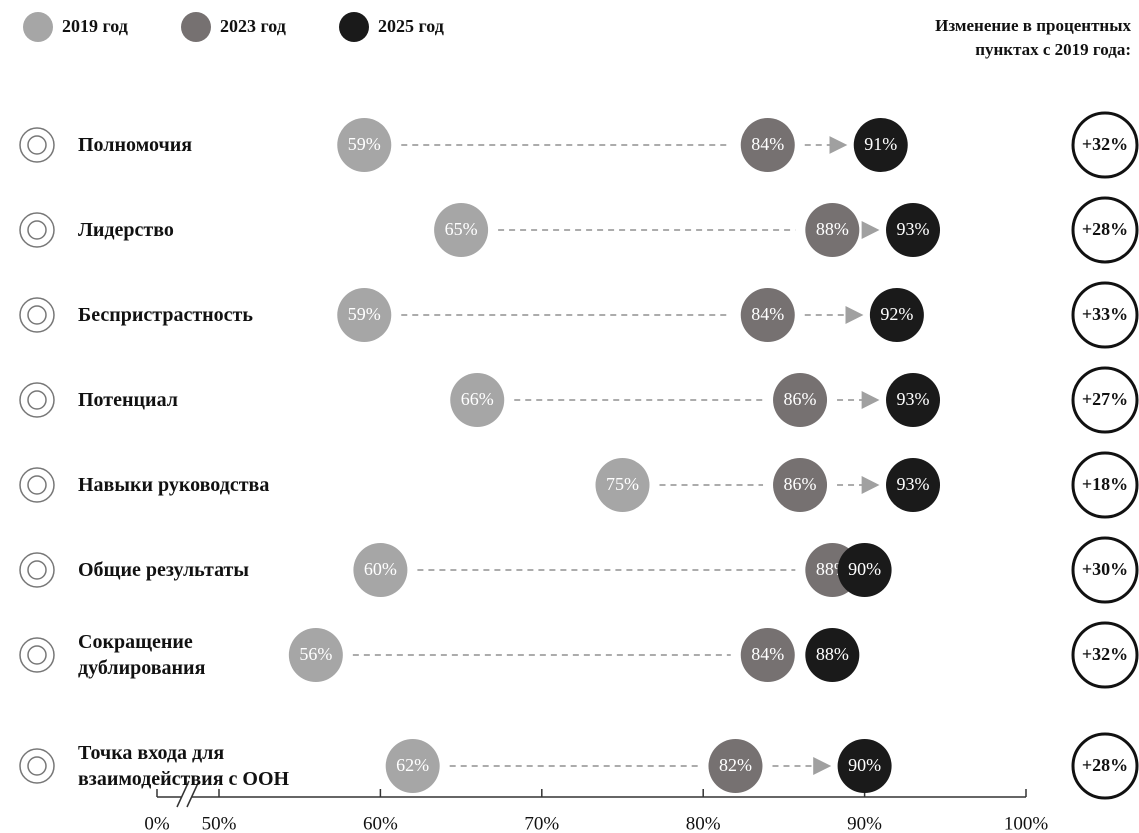 The height and width of the screenshot is (833, 1139). What do you see at coordinates (864, 823) in the screenshot?
I see `x-tick-label: 90%` at bounding box center [864, 823].